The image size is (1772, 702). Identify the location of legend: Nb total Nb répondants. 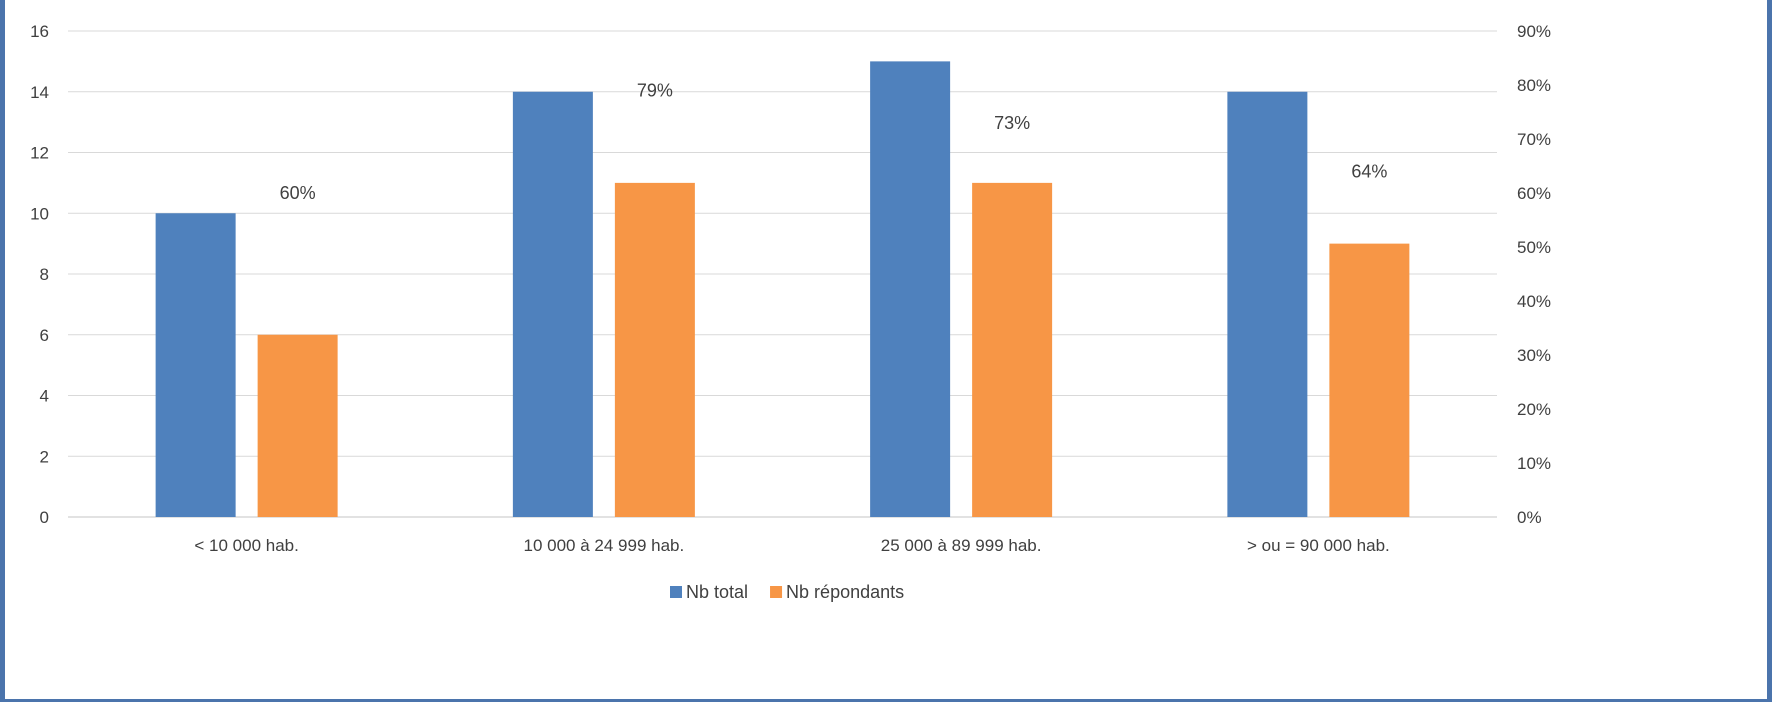
(787, 592).